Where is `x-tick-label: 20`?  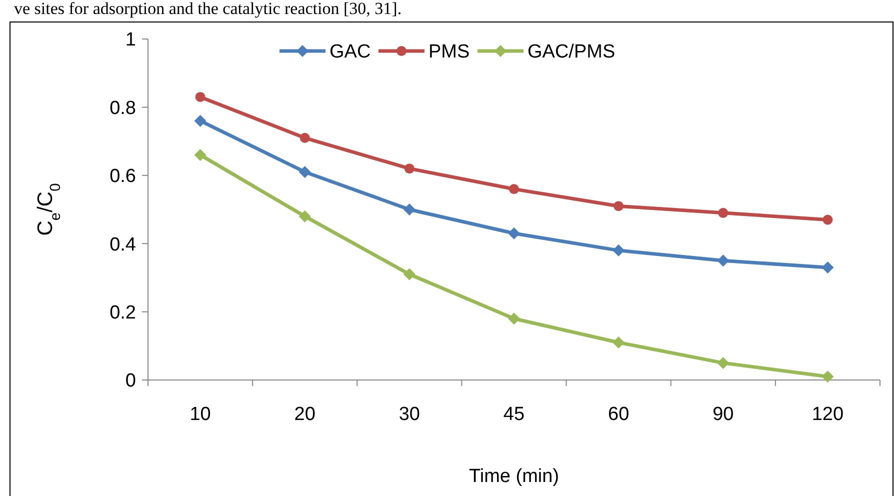
x-tick-label: 20 is located at coordinates (305, 414).